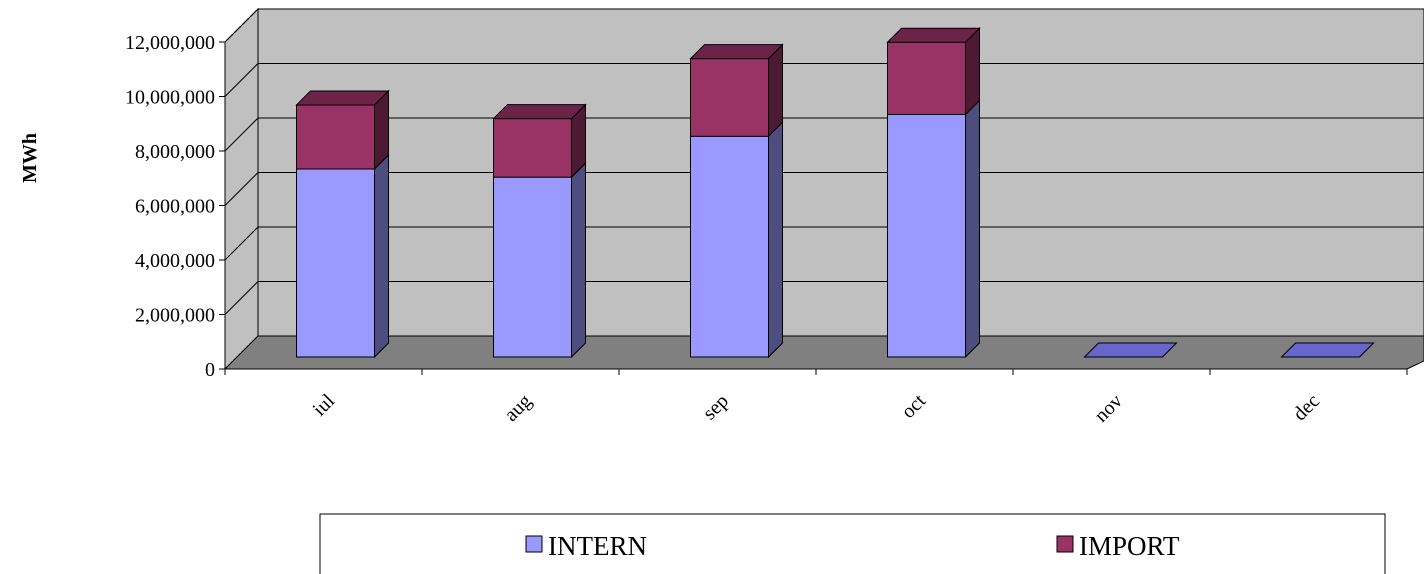  What do you see at coordinates (324, 405) in the screenshot?
I see `x-tick-label-iul: iul` at bounding box center [324, 405].